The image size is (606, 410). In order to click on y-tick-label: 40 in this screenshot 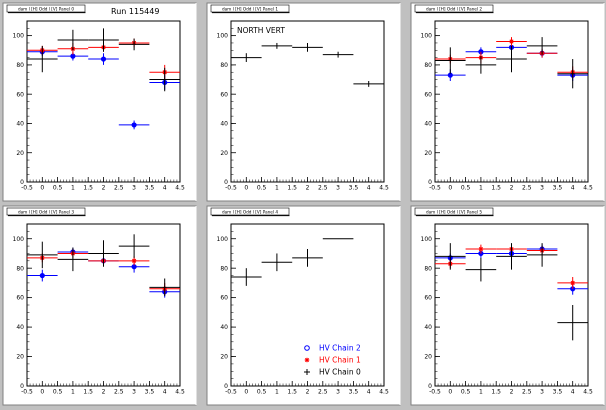, I will do `click(20, 124)`.